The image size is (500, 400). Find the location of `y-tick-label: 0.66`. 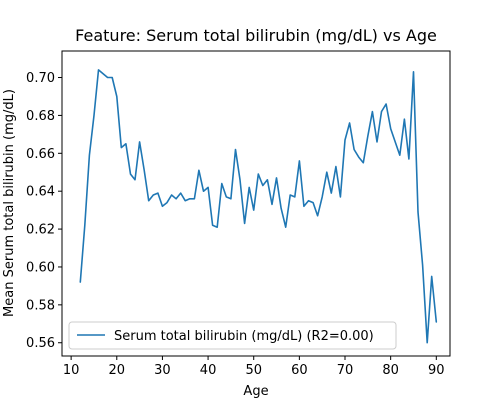

y-tick-label: 0.66 is located at coordinates (40, 154).